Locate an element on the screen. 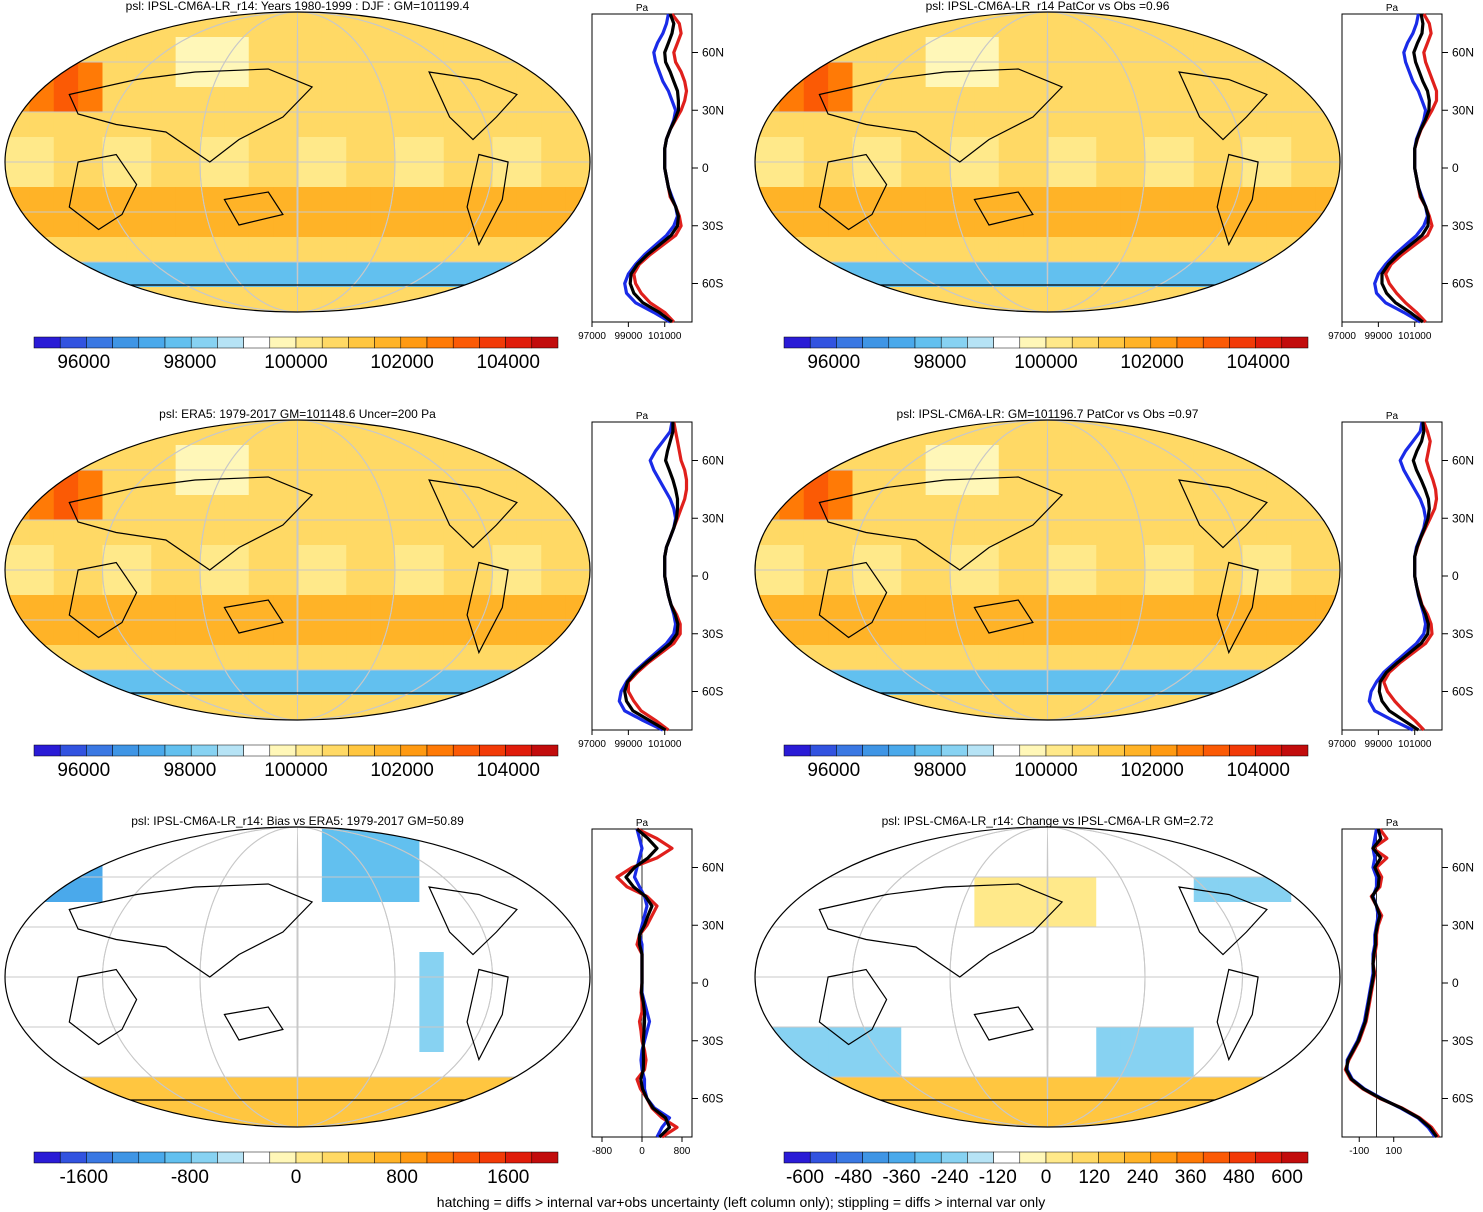  colorbar-tick-label: 240 is located at coordinates (1143, 1177).